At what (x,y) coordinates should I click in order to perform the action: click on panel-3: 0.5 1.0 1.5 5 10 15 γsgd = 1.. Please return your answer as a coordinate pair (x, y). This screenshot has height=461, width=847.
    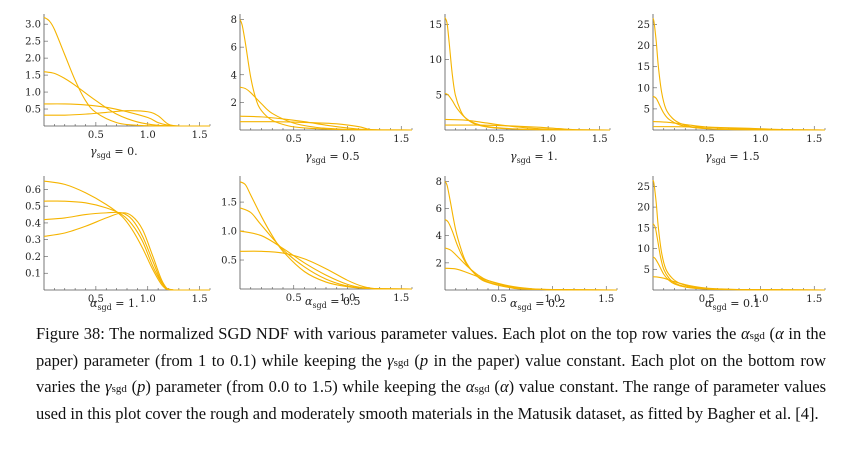
    Looking at the image, I should click on (520, 89).